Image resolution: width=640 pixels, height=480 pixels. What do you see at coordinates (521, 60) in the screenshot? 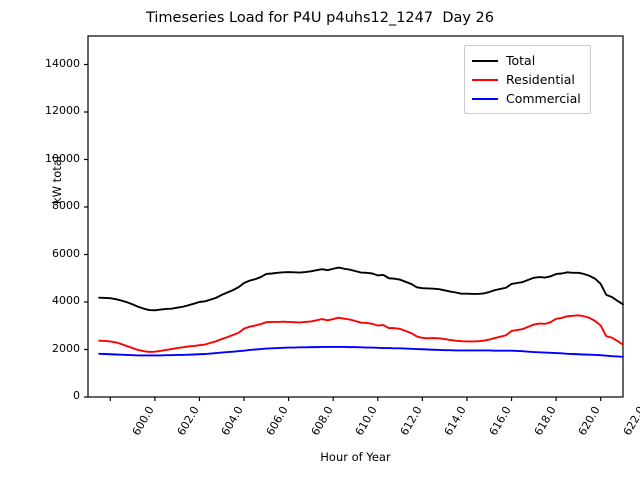
I see `legend-label: Total` at bounding box center [521, 60].